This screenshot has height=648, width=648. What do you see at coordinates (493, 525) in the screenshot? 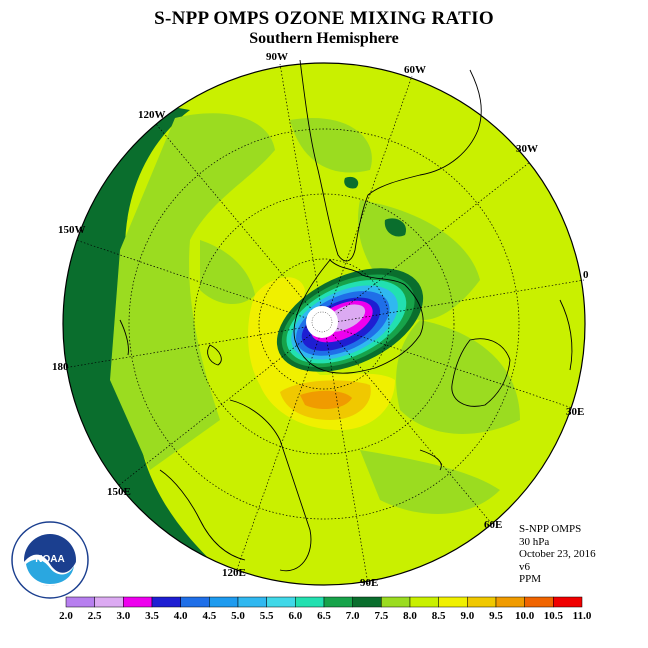
I see `lon-label: 60E` at bounding box center [493, 525].